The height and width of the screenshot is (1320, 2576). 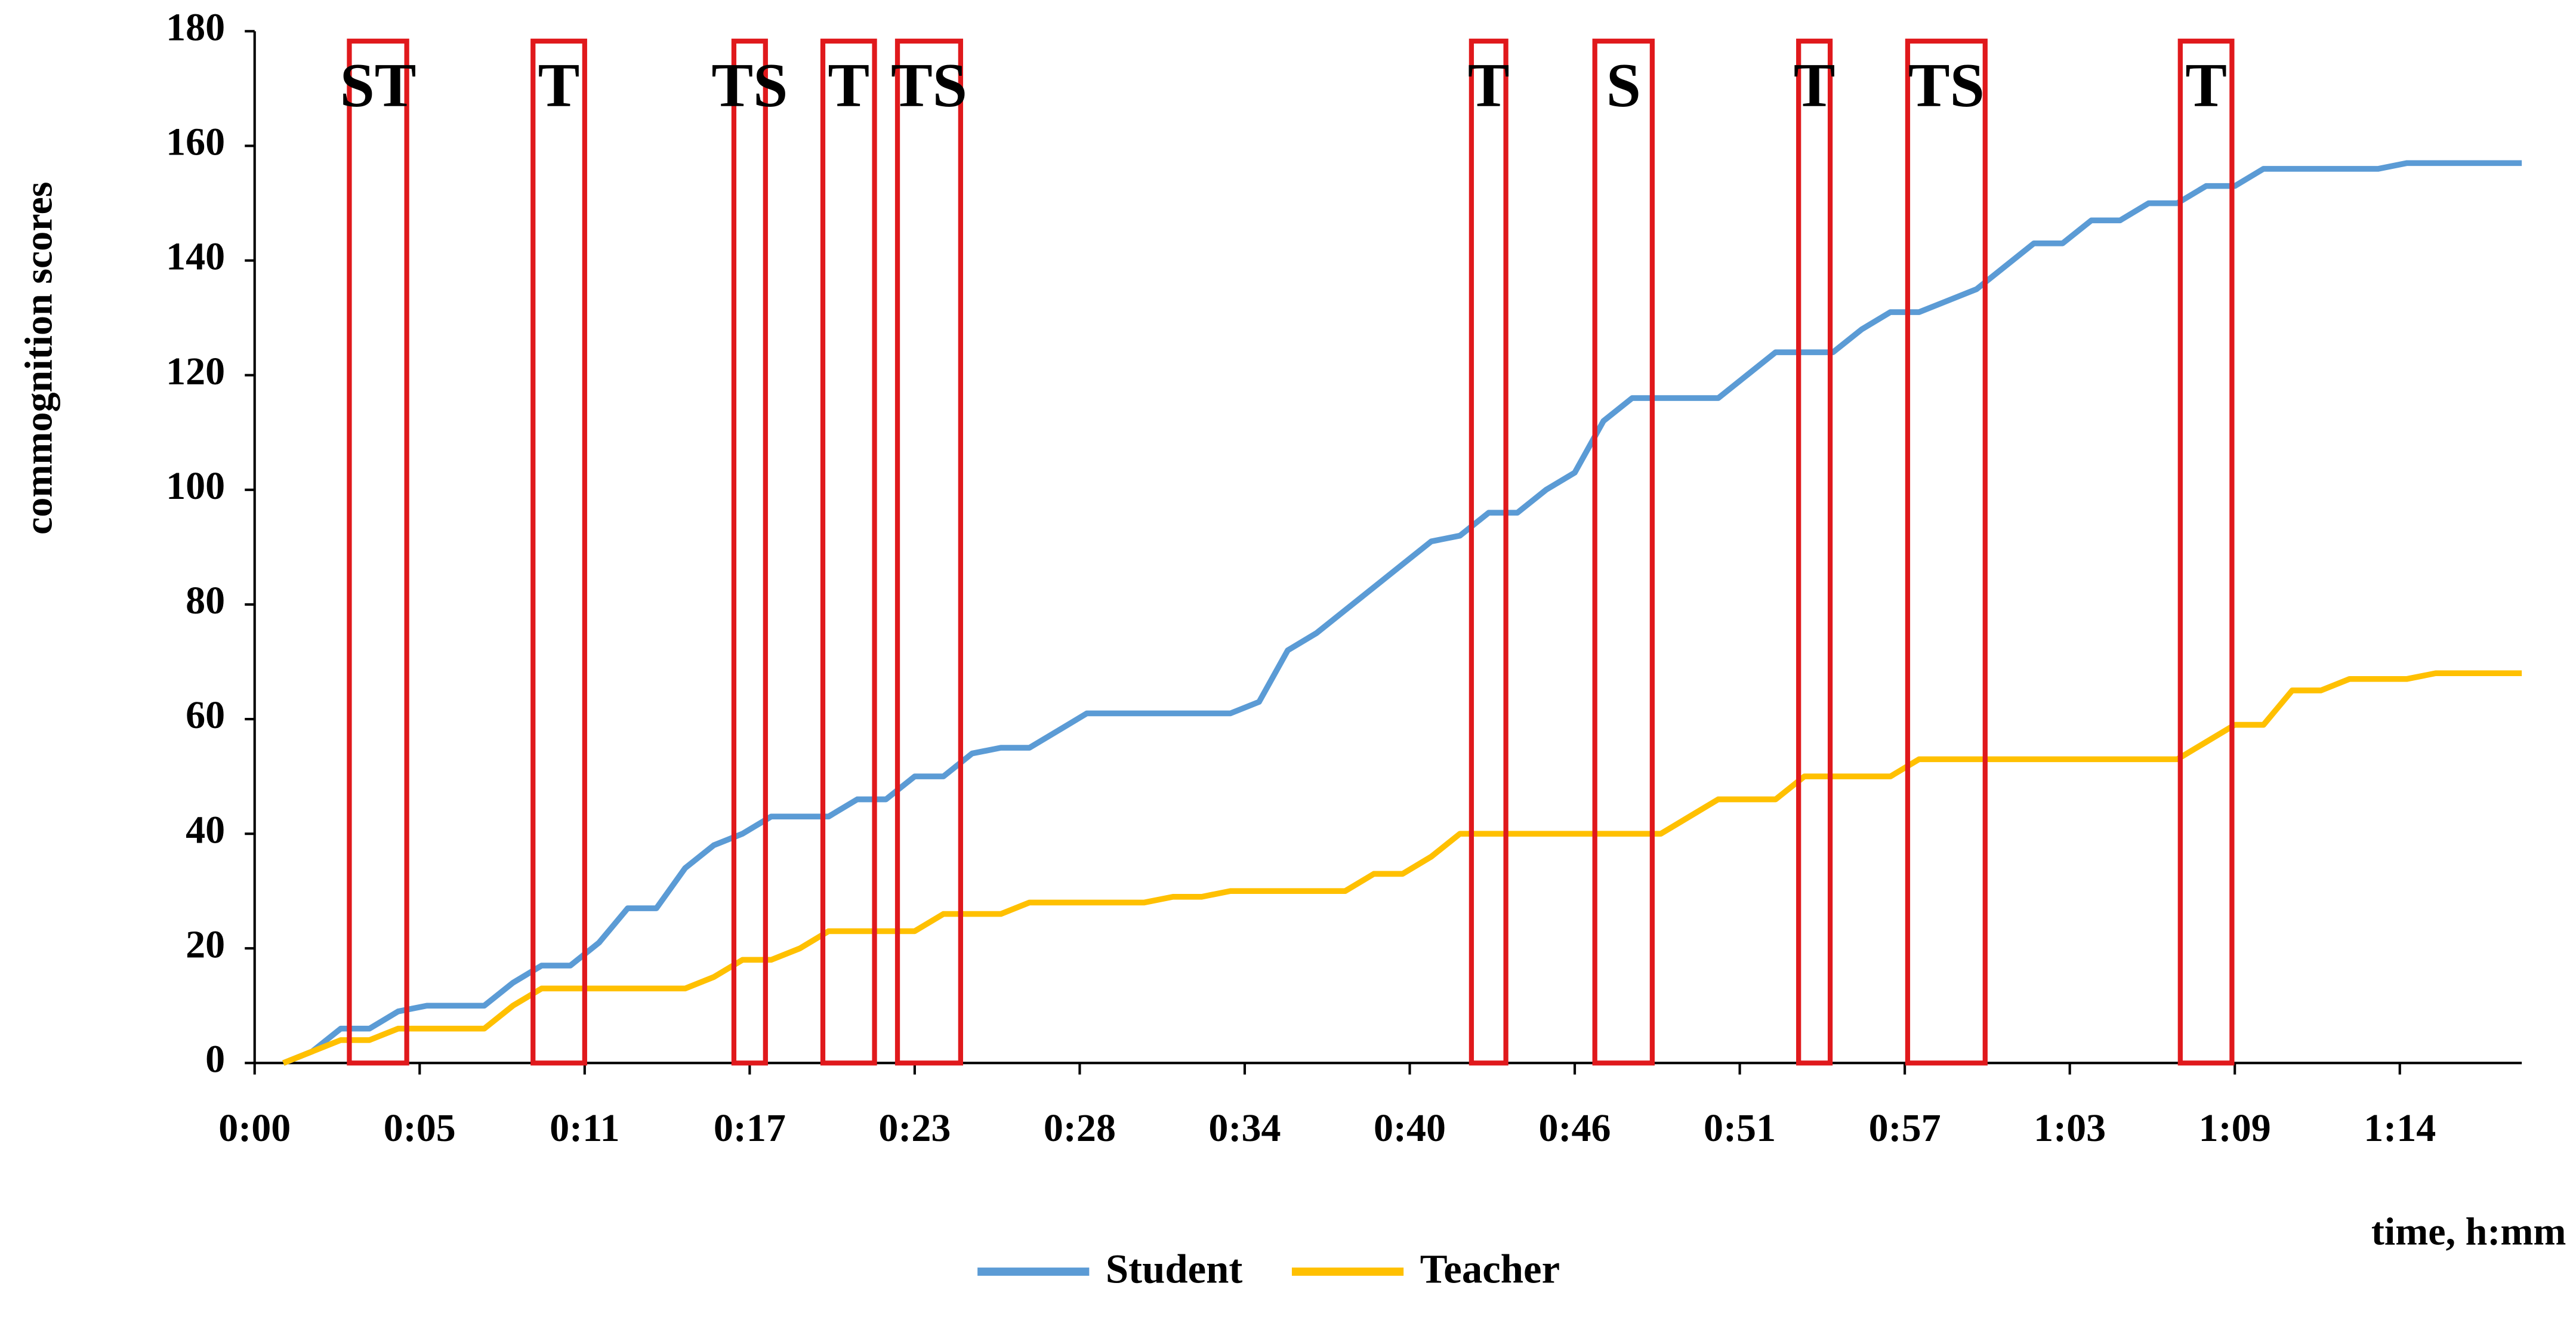 What do you see at coordinates (195, 371) in the screenshot?
I see `y-tick-label: 120` at bounding box center [195, 371].